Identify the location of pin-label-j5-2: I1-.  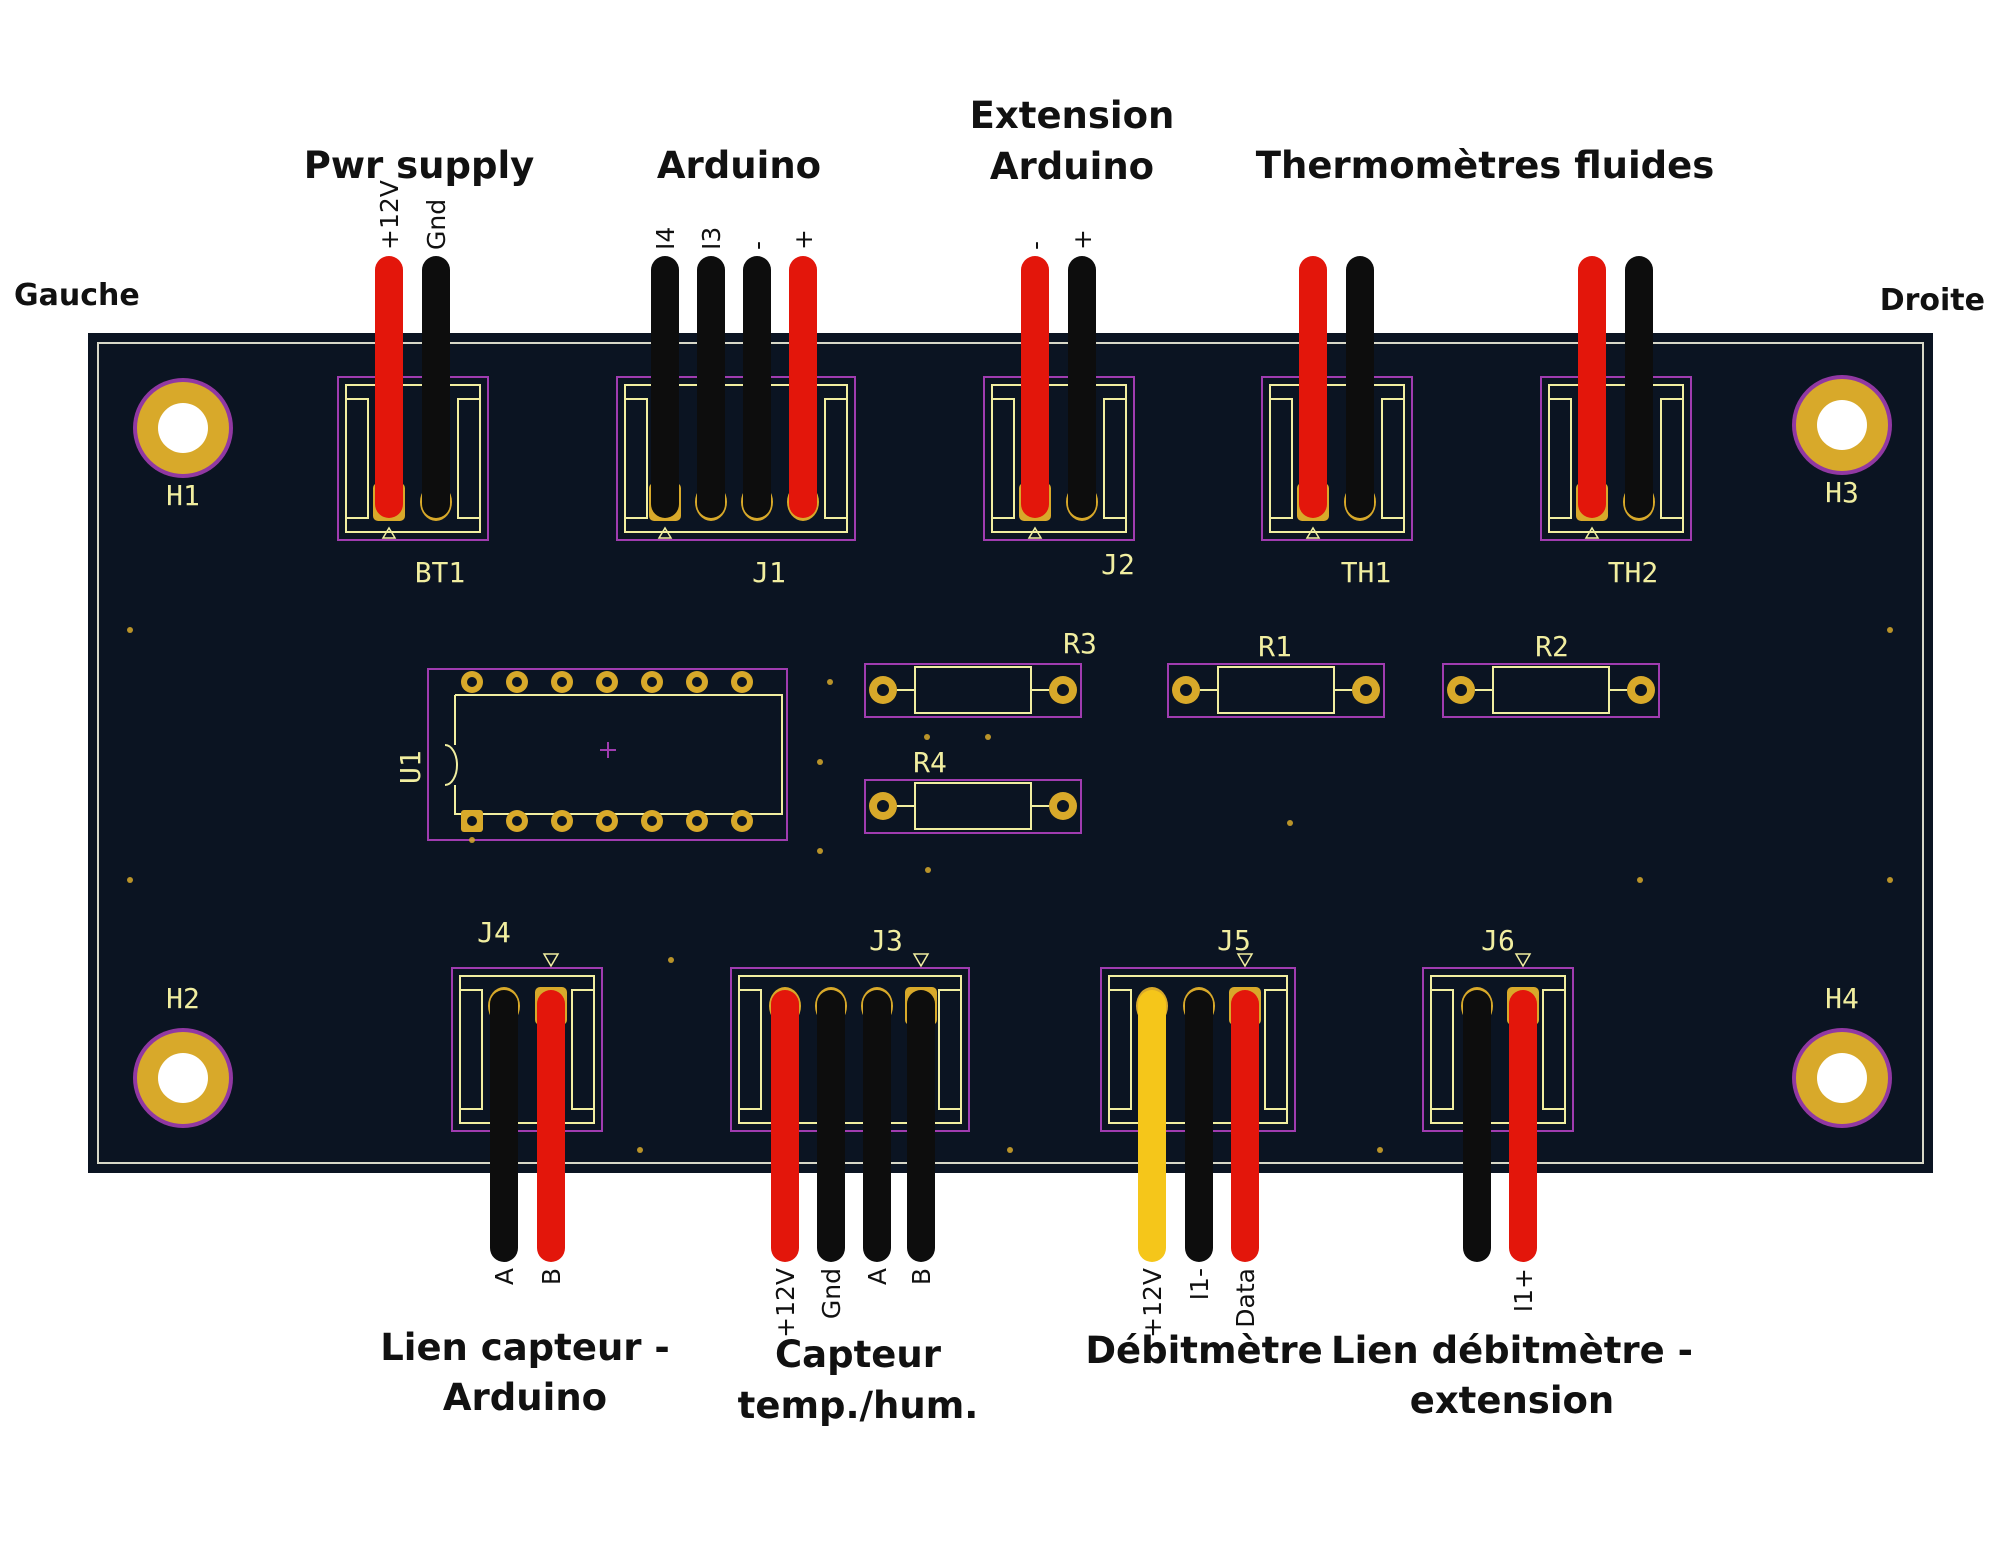
(1199, 1284).